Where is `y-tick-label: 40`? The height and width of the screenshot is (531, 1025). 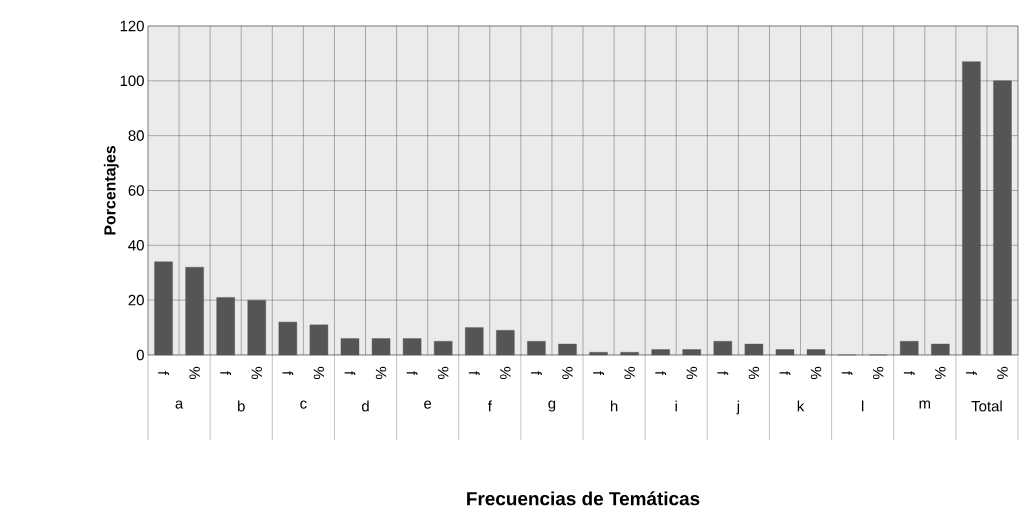
y-tick-label: 40 is located at coordinates (136, 245).